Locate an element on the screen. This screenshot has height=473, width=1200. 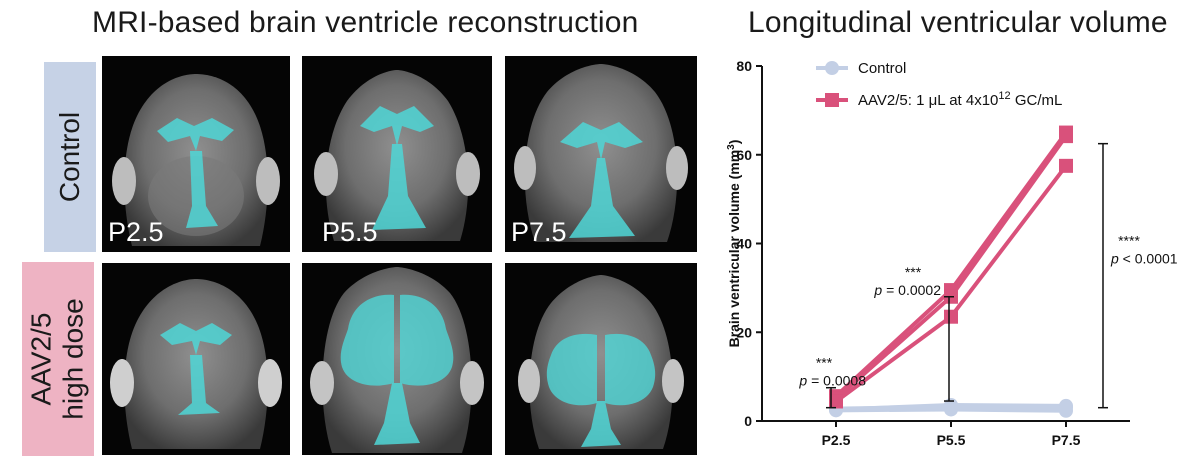
row-label-control-text: Control is located at coordinates (70, 157).